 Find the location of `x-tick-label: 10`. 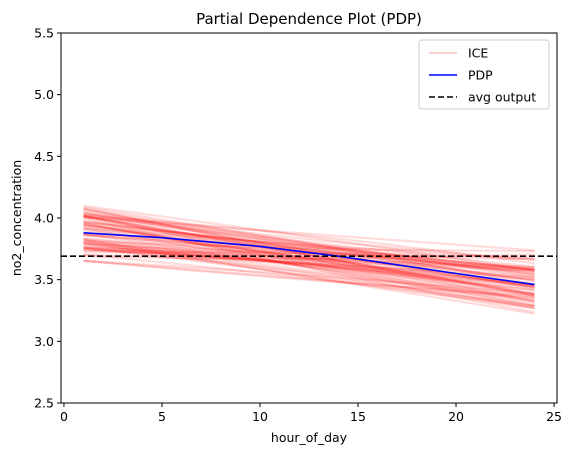

x-tick-label: 10 is located at coordinates (260, 416).